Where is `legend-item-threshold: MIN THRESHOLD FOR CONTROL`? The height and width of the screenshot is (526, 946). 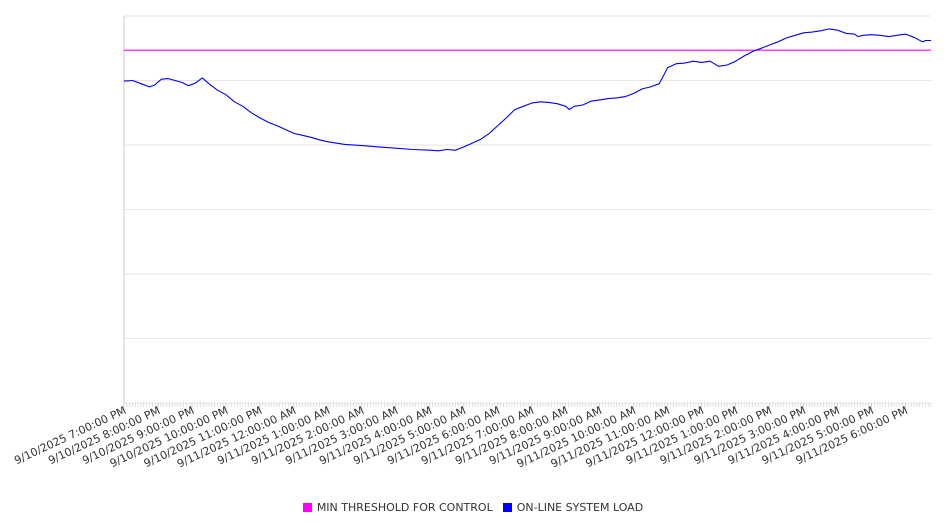 legend-item-threshold: MIN THRESHOLD FOR CONTROL is located at coordinates (397, 507).